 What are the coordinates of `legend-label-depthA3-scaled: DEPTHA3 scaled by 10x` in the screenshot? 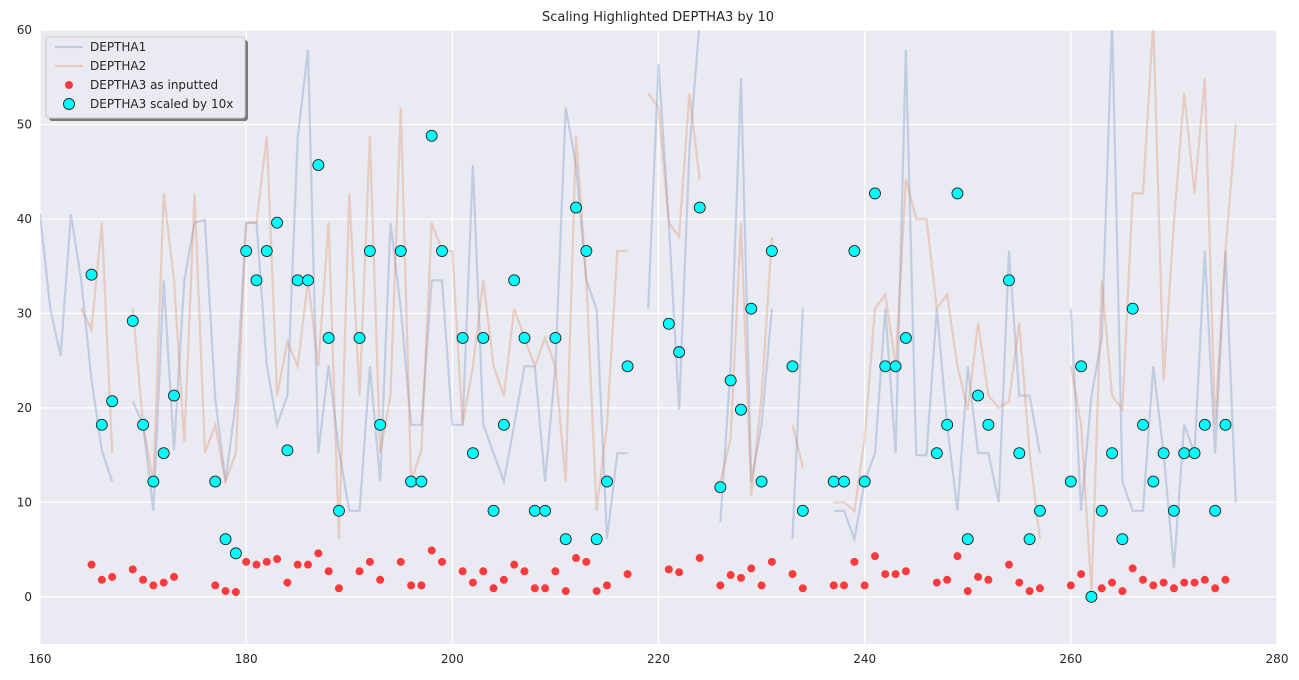 It's located at (161, 104).